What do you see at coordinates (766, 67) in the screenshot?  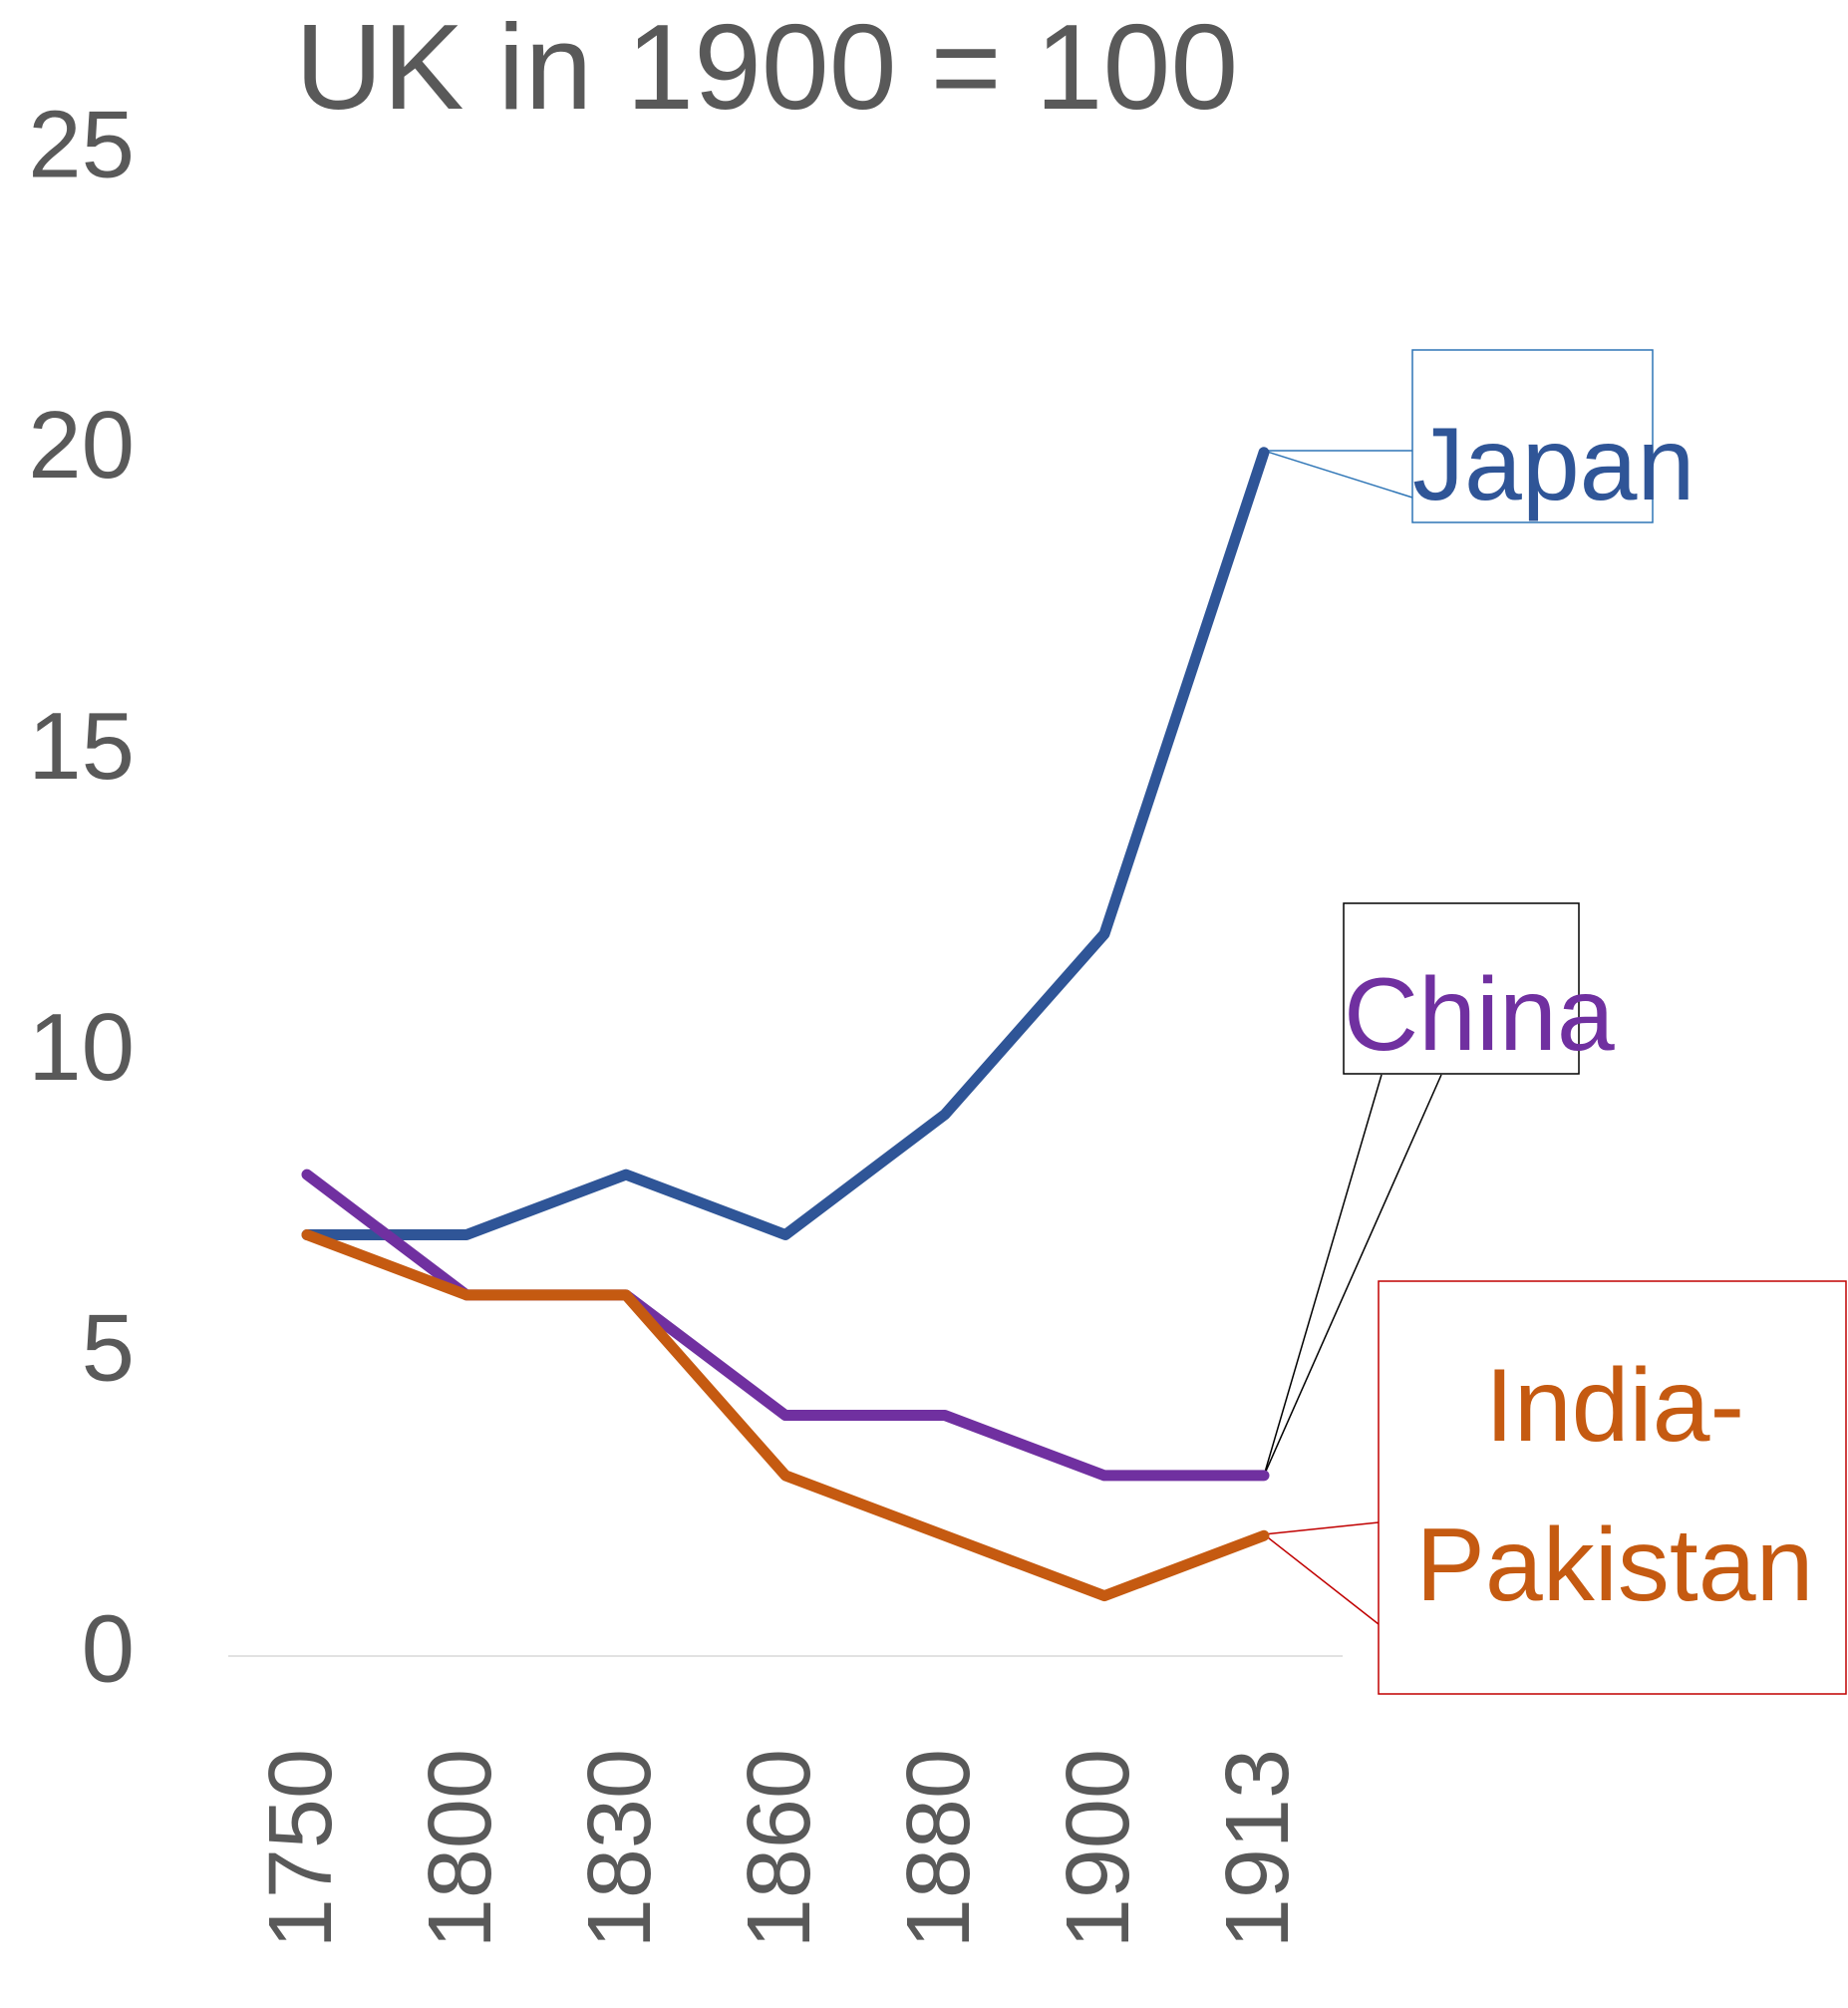 I see `chart-title: UK in 1900 = 100` at bounding box center [766, 67].